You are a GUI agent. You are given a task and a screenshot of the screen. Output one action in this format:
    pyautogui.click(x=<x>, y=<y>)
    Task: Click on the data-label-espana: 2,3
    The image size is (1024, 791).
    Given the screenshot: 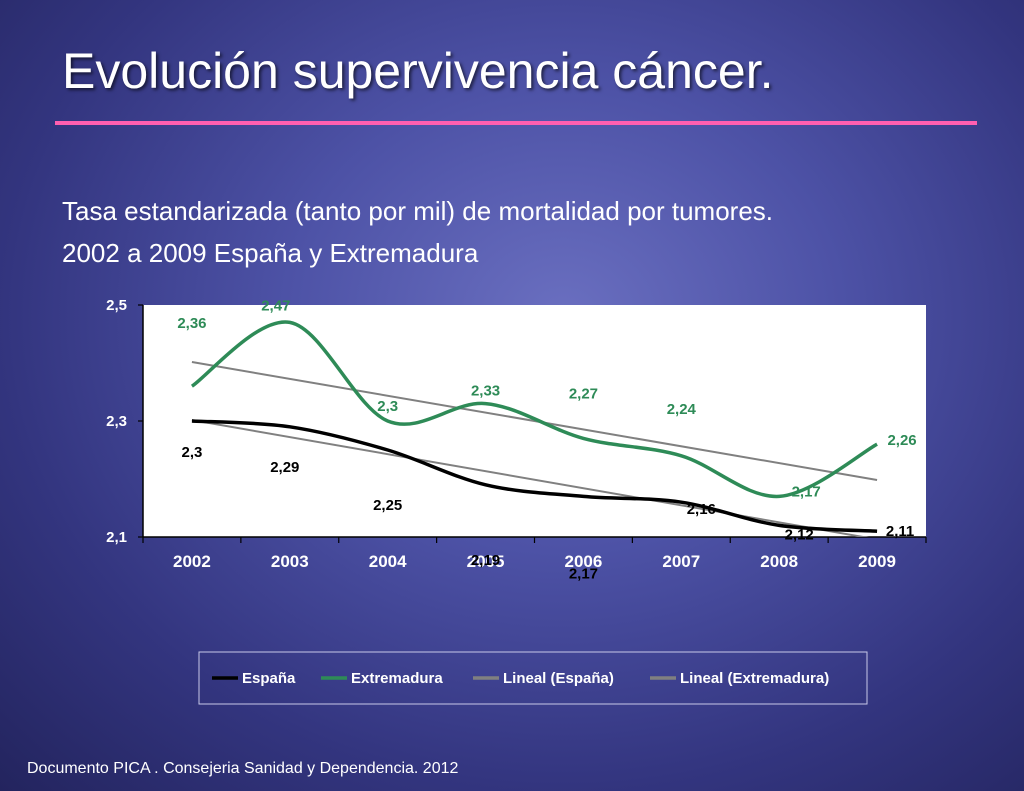 What is the action you would take?
    pyautogui.click(x=192, y=452)
    